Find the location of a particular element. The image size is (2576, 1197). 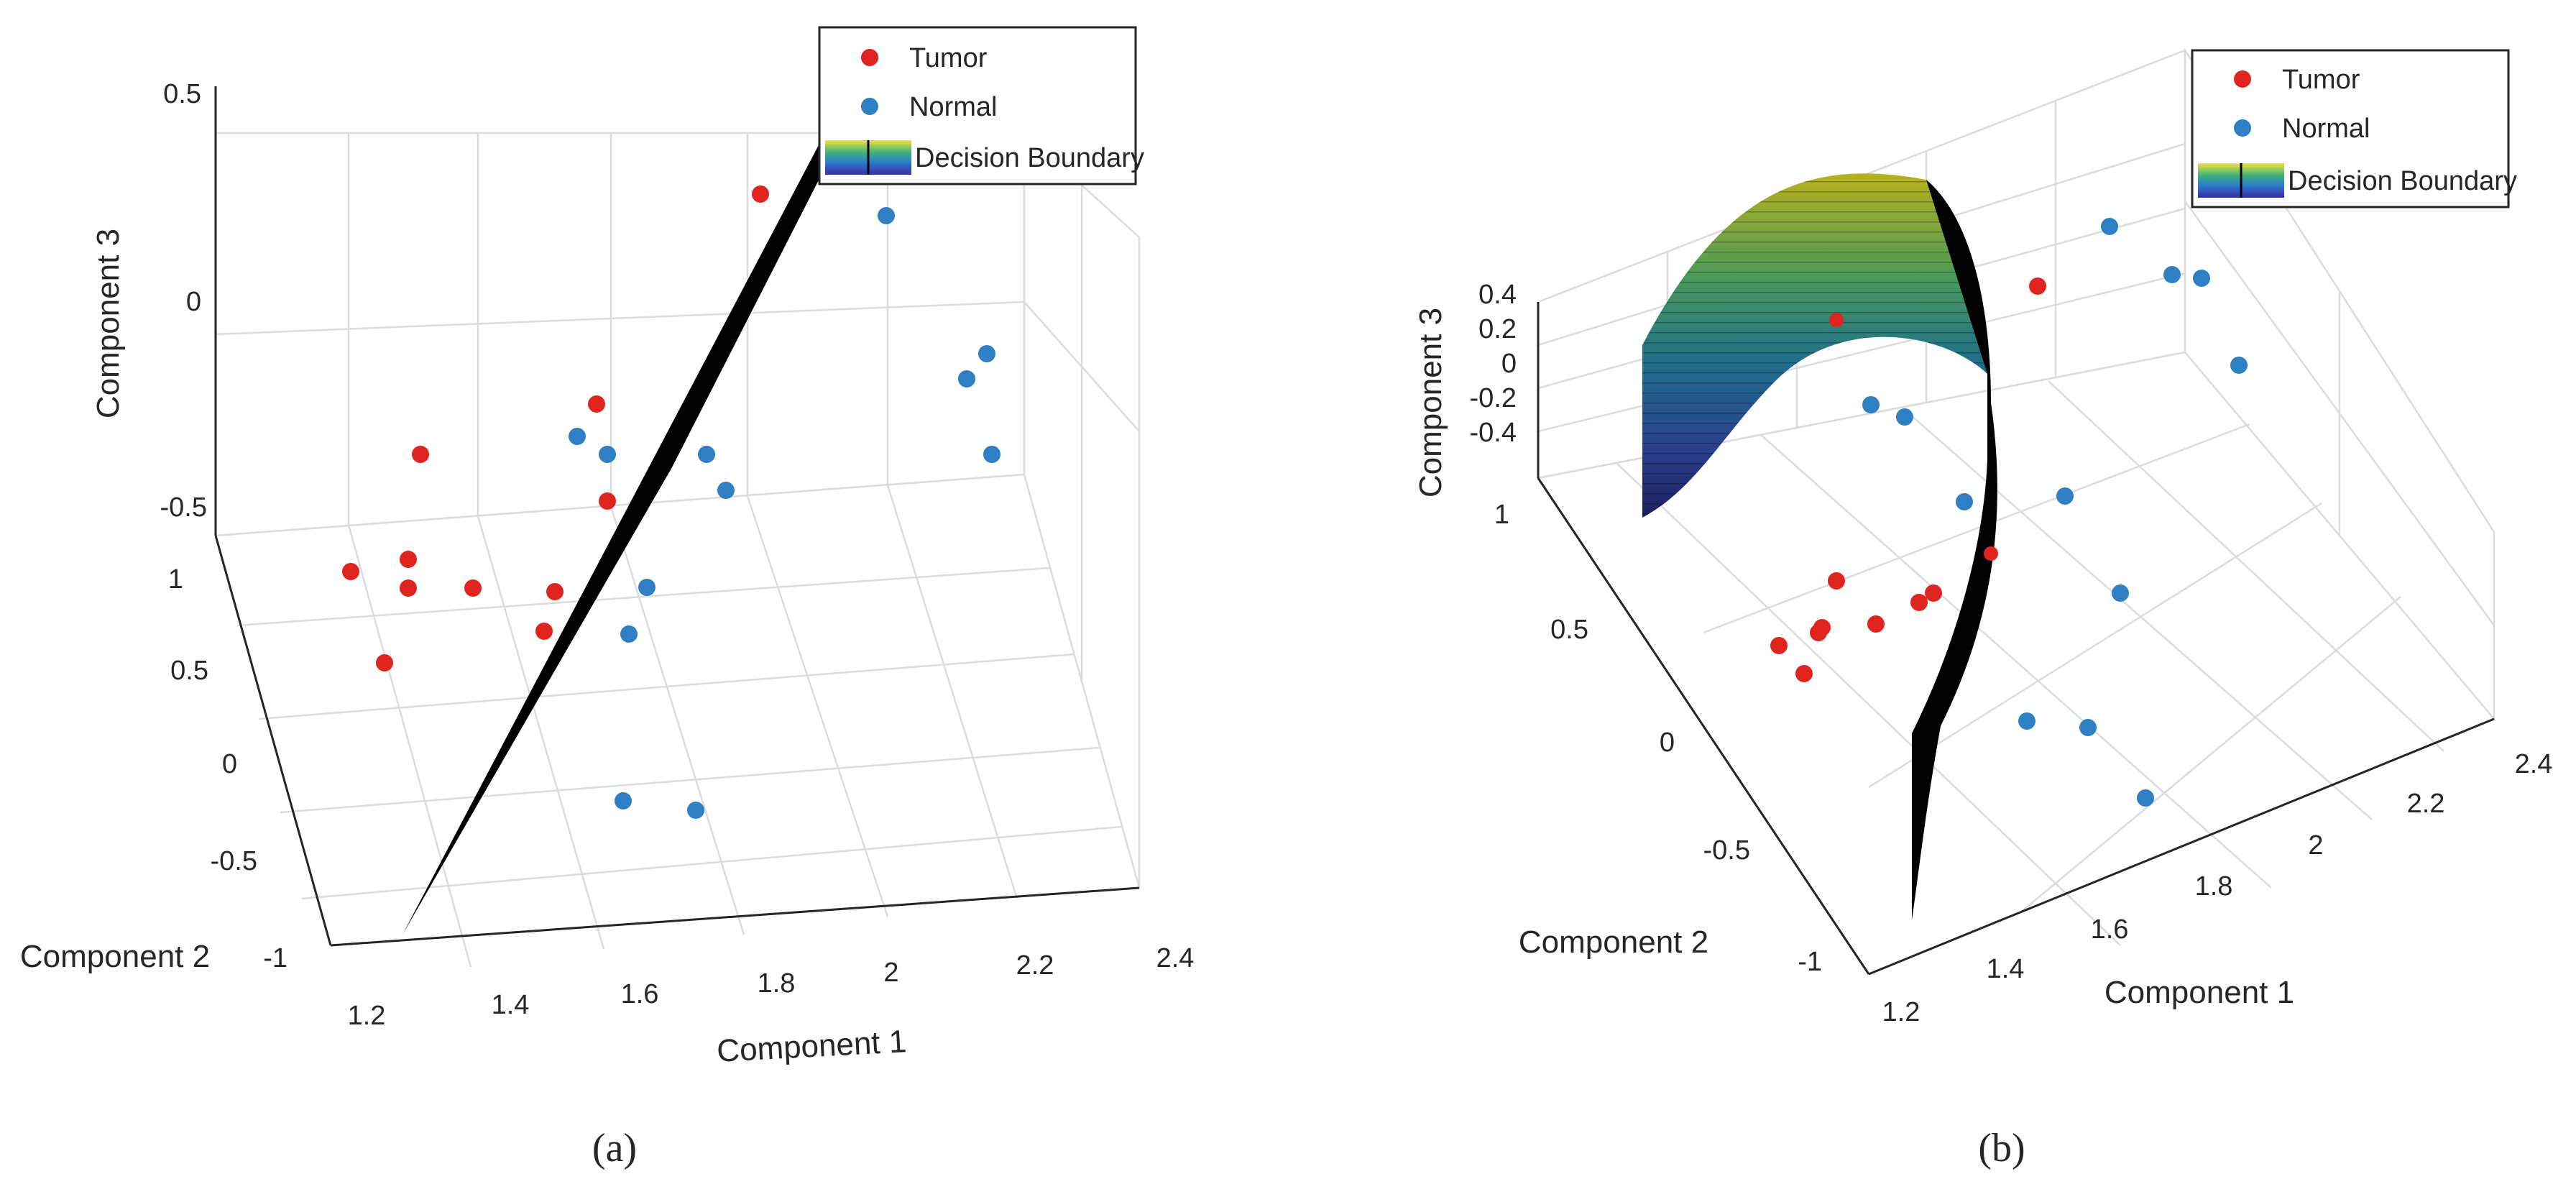

z-tick-b-4: -0.4 is located at coordinates (1493, 433).